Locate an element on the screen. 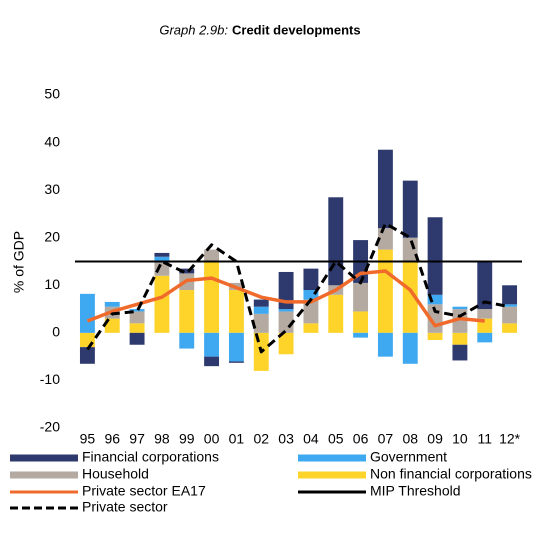 The height and width of the screenshot is (557, 559). x-tick-label: 00 is located at coordinates (212, 439).